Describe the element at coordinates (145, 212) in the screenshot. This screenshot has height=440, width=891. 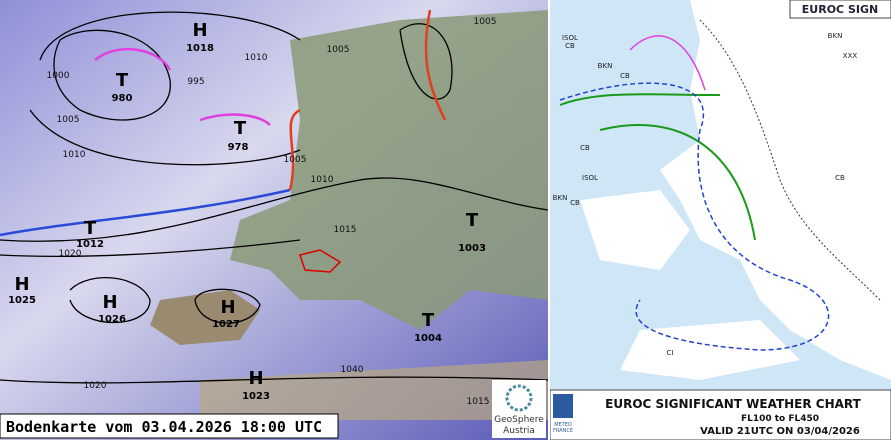
I see `cold-front` at that location.